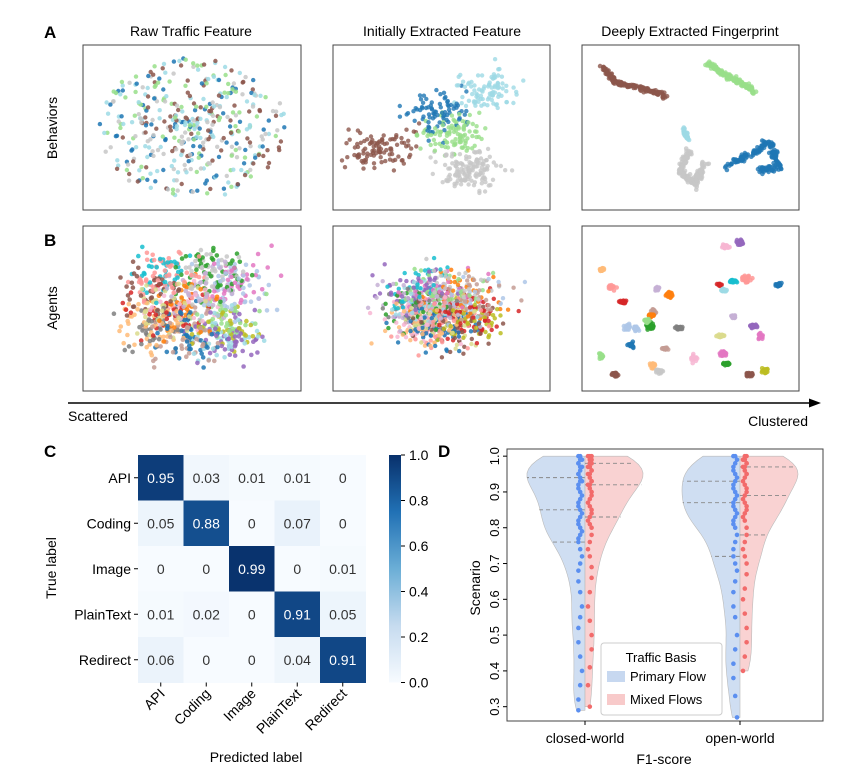 The image size is (863, 770). I want to click on heatmap-cell-value: 0.01, so click(342, 569).